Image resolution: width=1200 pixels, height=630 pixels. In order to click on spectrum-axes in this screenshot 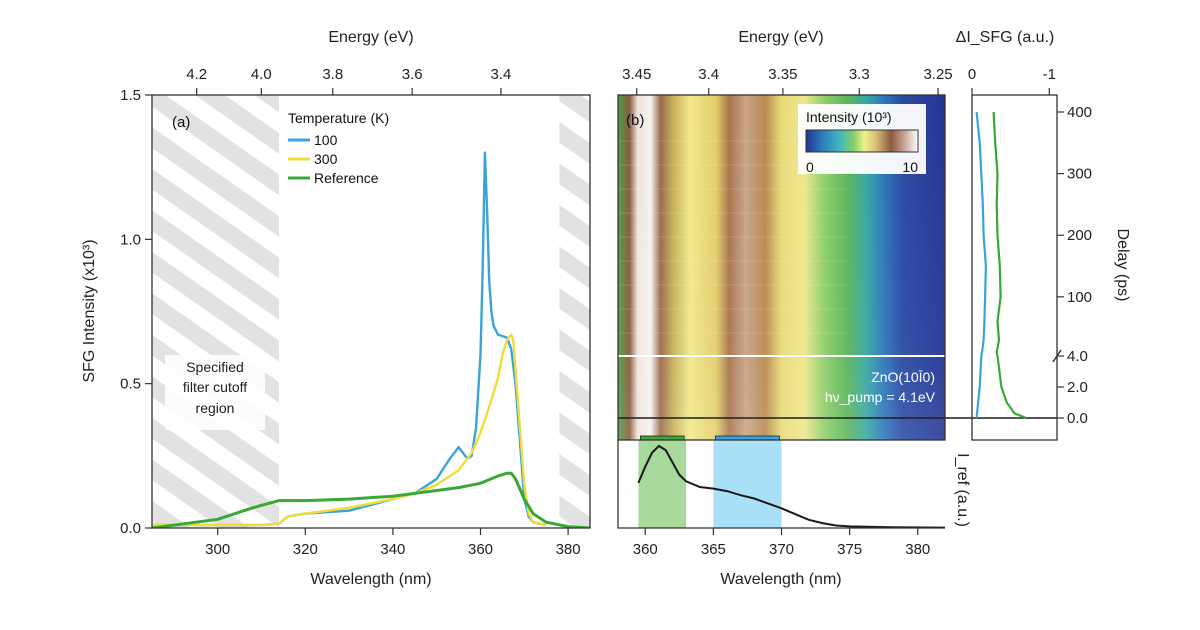, I will do `click(781, 484)`.